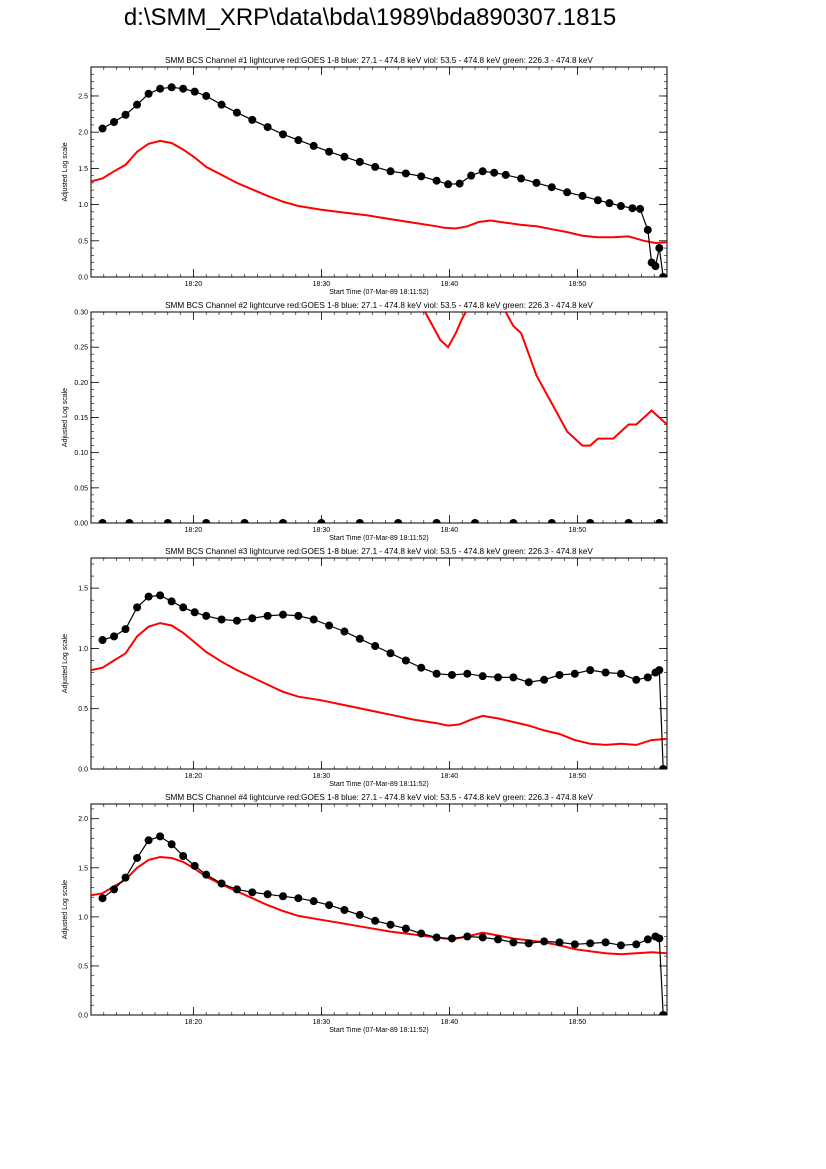  I want to click on plot-area, so click(379, 180).